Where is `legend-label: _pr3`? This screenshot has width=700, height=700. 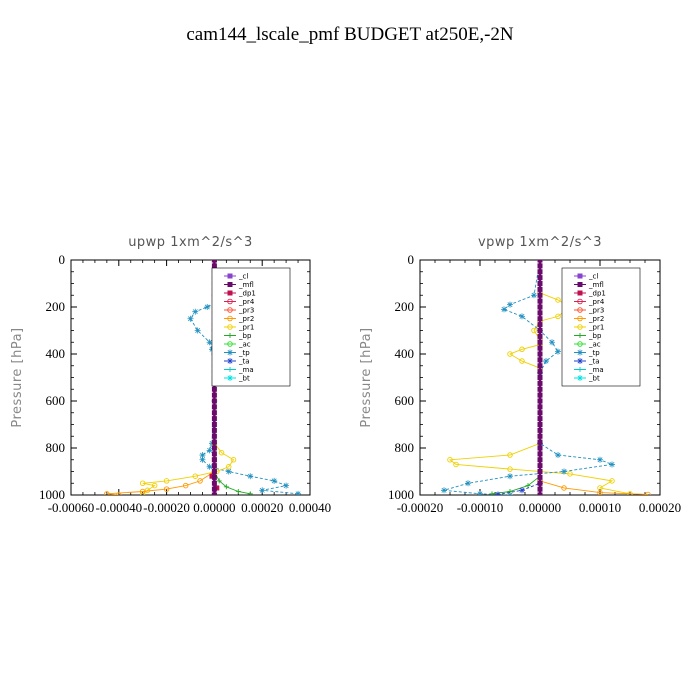
legend-label: _pr3 is located at coordinates (596, 311).